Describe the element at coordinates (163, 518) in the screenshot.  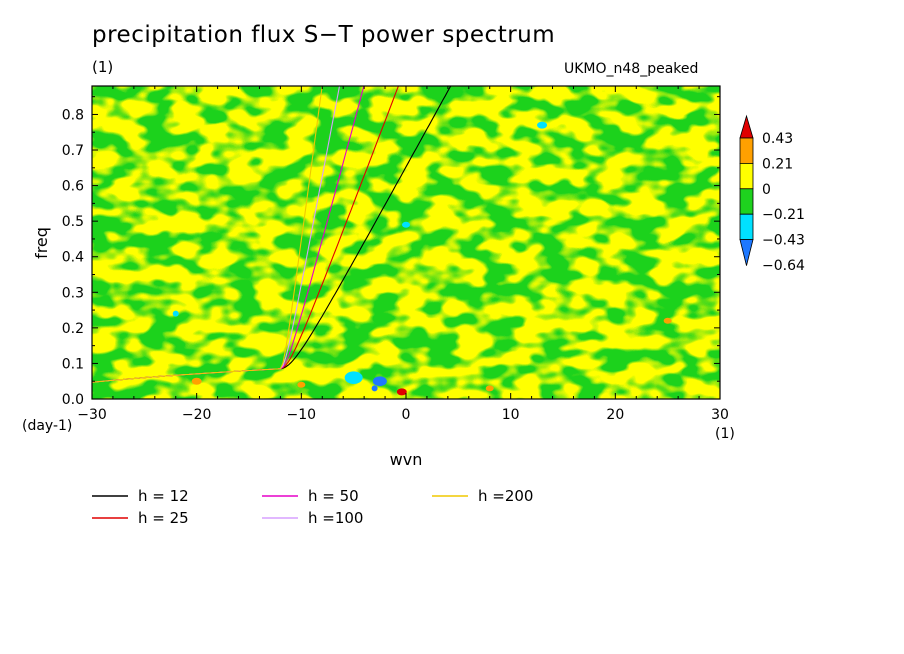
I see `legend-label: h = 25` at that location.